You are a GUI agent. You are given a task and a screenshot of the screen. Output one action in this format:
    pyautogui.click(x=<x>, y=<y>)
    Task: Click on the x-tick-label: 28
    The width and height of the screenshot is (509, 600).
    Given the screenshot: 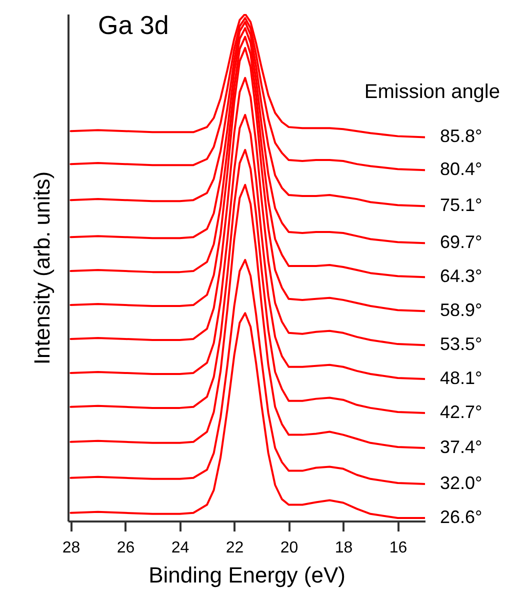 What is the action you would take?
    pyautogui.click(x=71, y=548)
    